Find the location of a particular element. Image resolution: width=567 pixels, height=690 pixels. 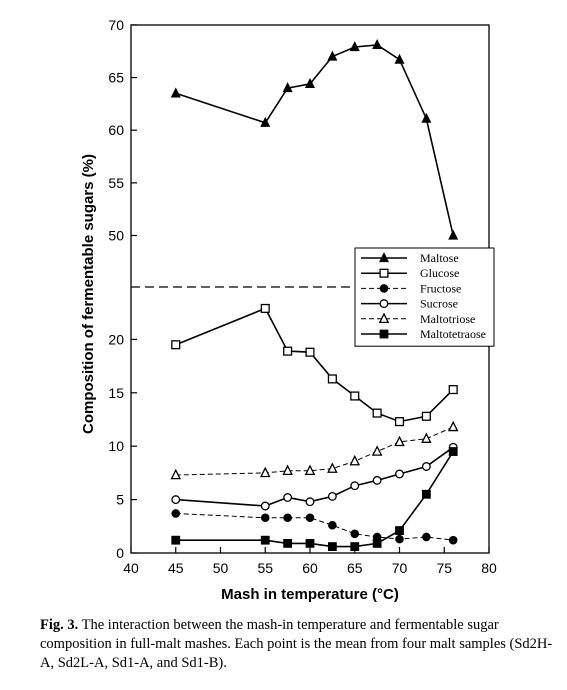

y-tick-label: 20 is located at coordinates (116, 339).